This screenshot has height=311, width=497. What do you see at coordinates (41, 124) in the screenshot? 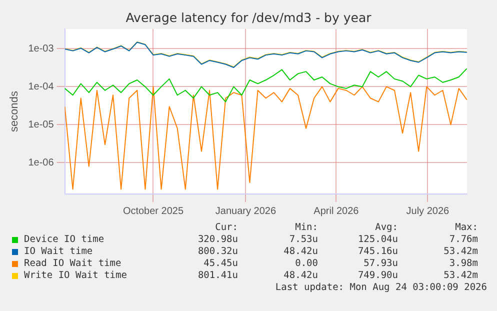
I see `y-tick-label: 1e-05` at bounding box center [41, 124].